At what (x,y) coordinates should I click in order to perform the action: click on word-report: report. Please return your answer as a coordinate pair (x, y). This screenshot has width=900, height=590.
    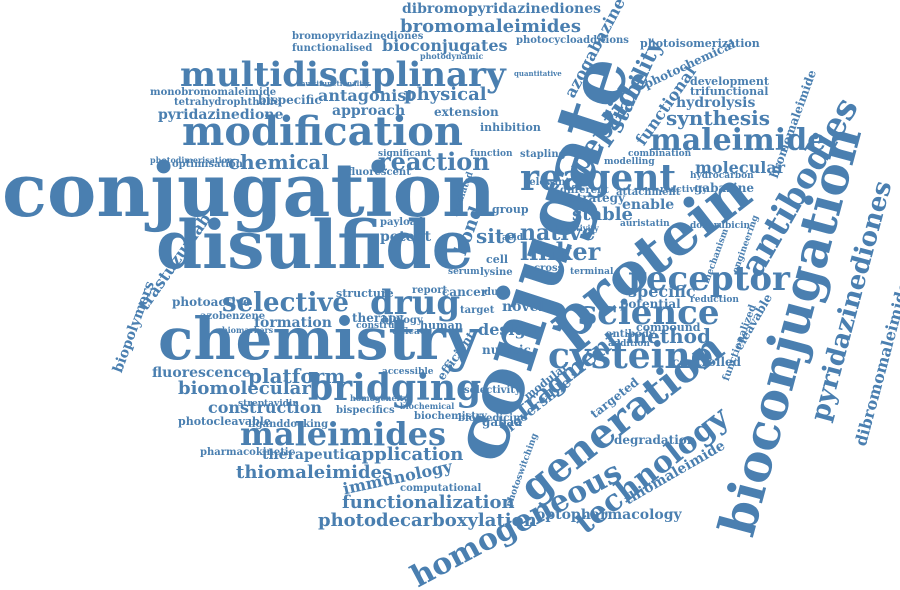
    Looking at the image, I should click on (430, 290).